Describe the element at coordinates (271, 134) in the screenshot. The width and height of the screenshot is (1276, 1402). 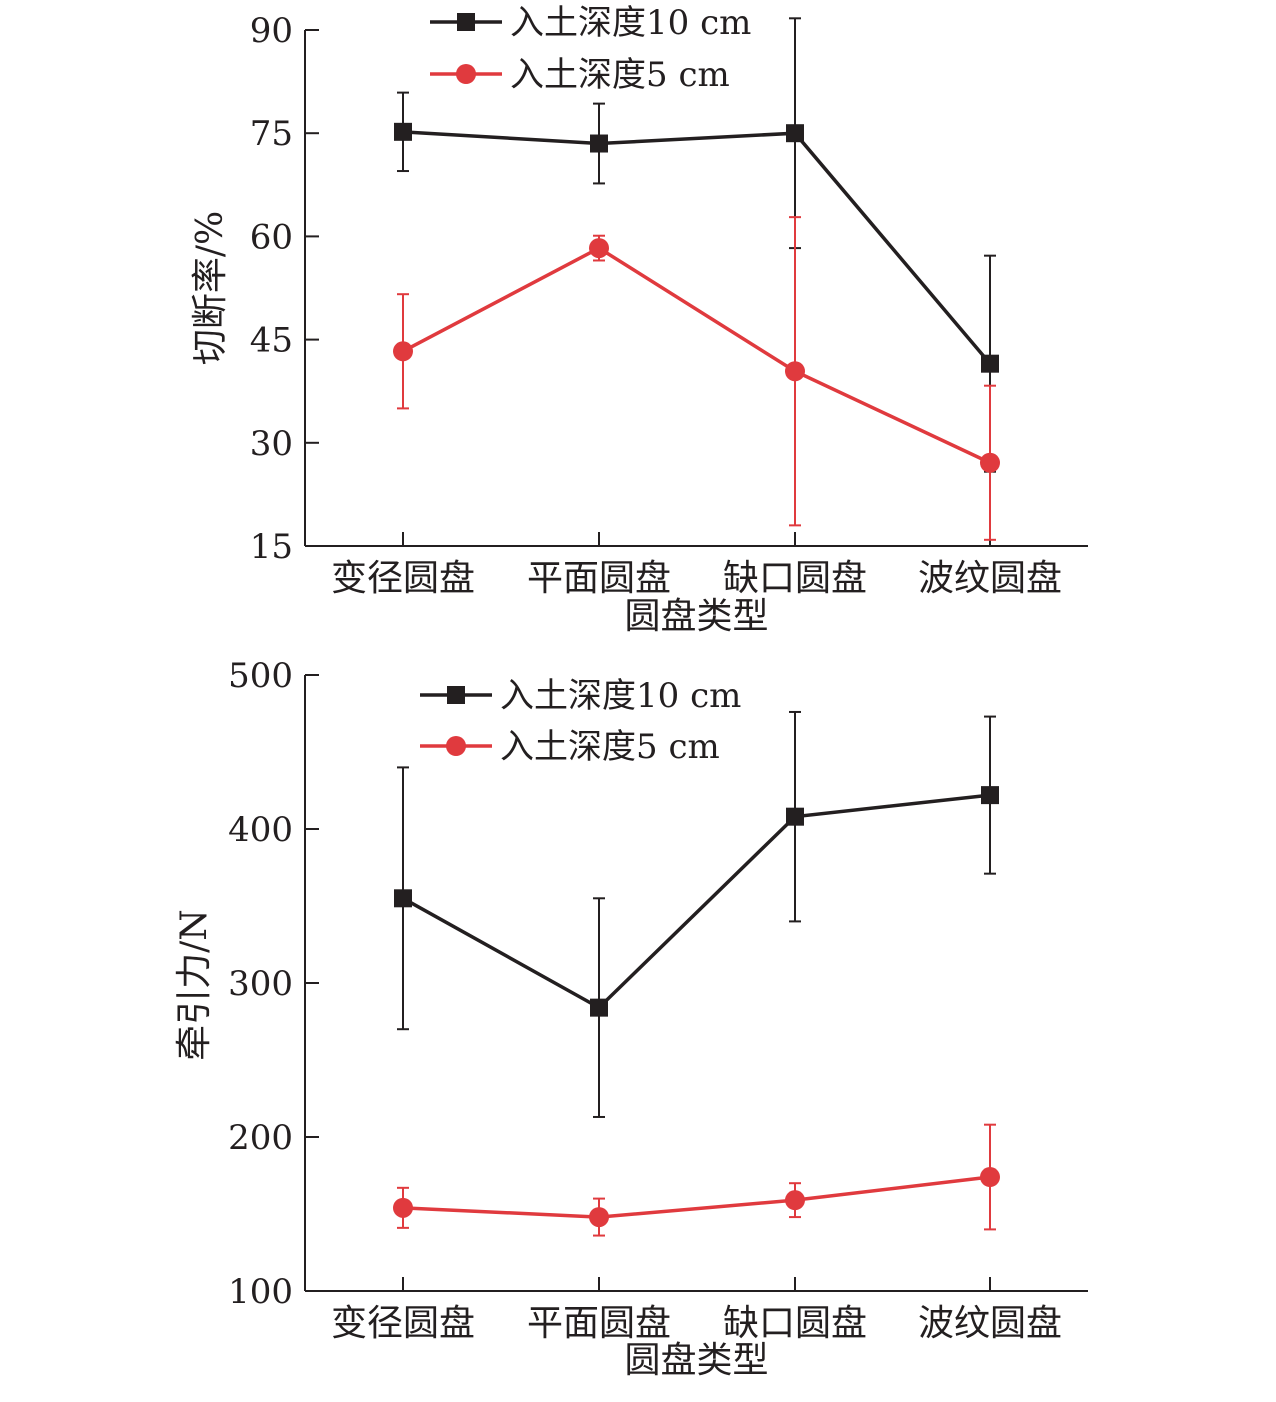
I see `y-tick-label: 75` at that location.